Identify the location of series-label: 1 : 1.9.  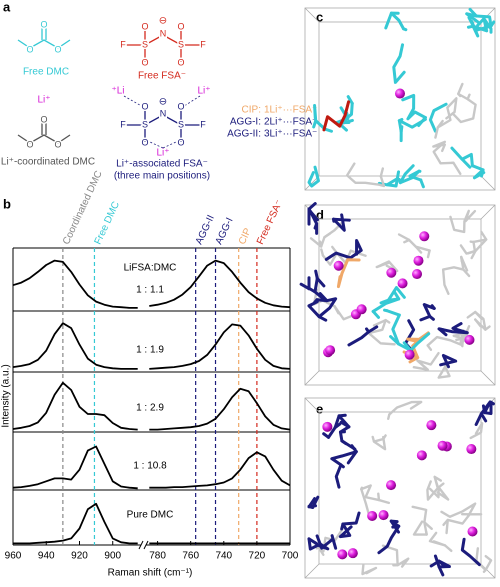
(150, 350).